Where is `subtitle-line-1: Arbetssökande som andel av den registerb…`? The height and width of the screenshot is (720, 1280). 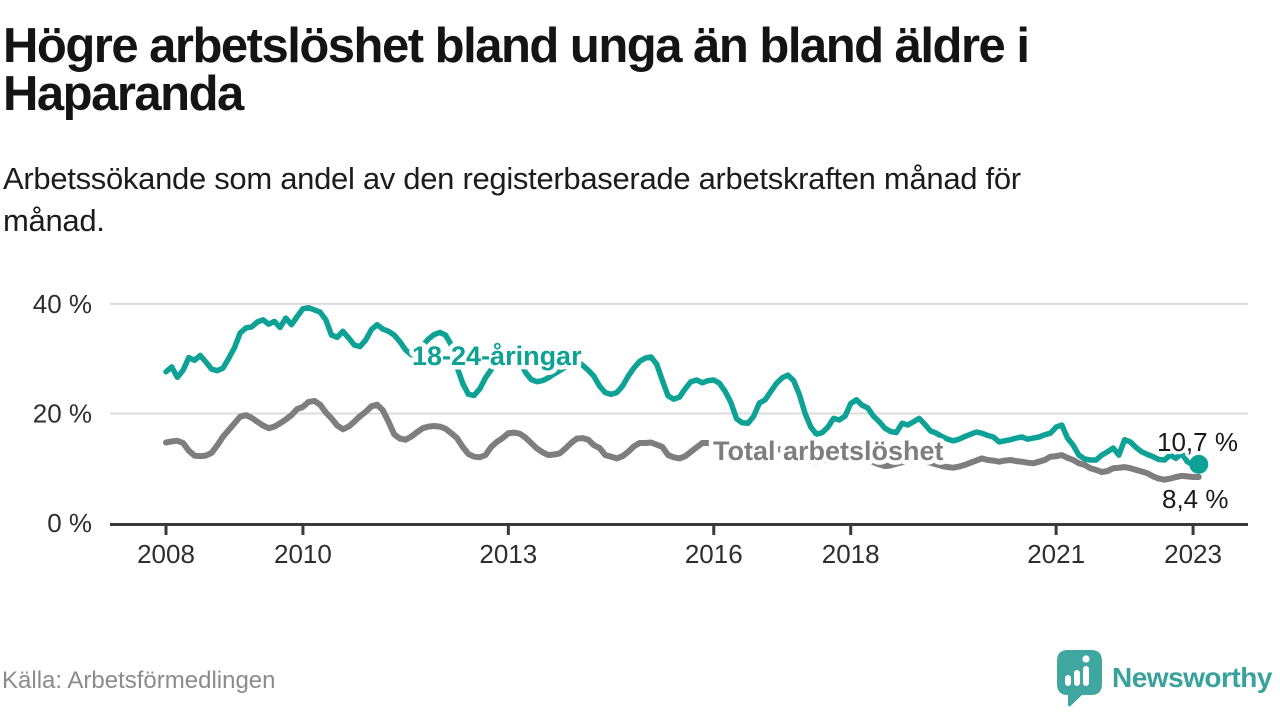 subtitle-line-1: Arbetssökande som andel av den registerb… is located at coordinates (512, 178).